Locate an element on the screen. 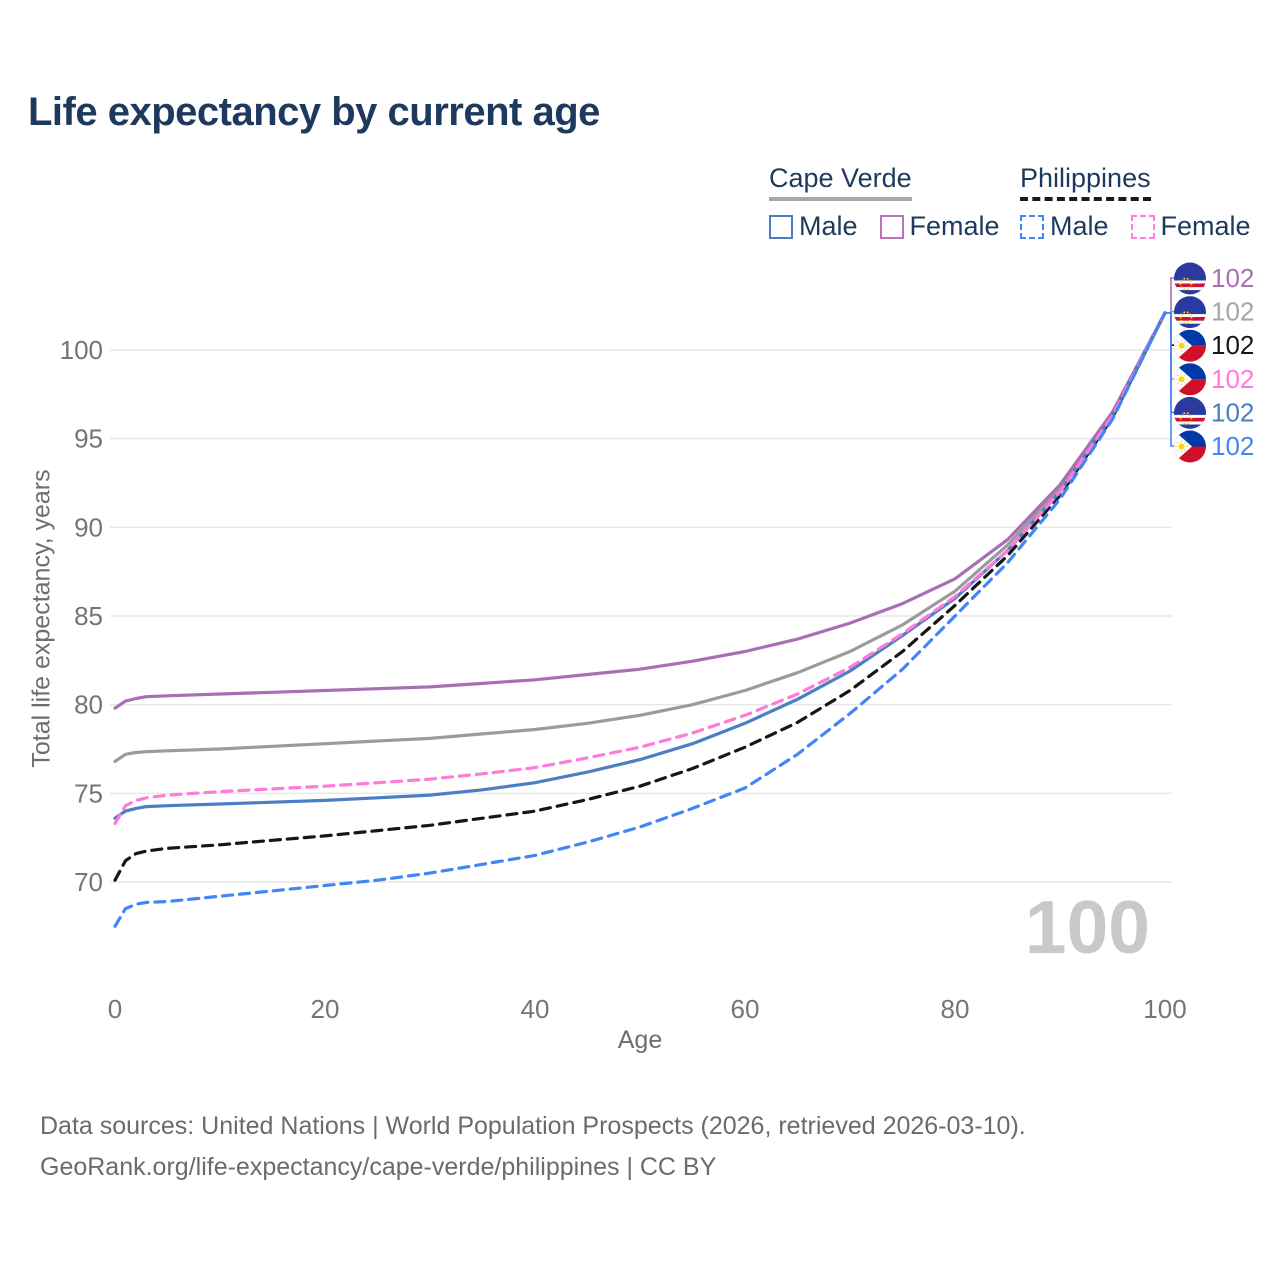 Image resolution: width=1280 pixels, height=1280 pixels. callout-connectors is located at coordinates (1170, 362).